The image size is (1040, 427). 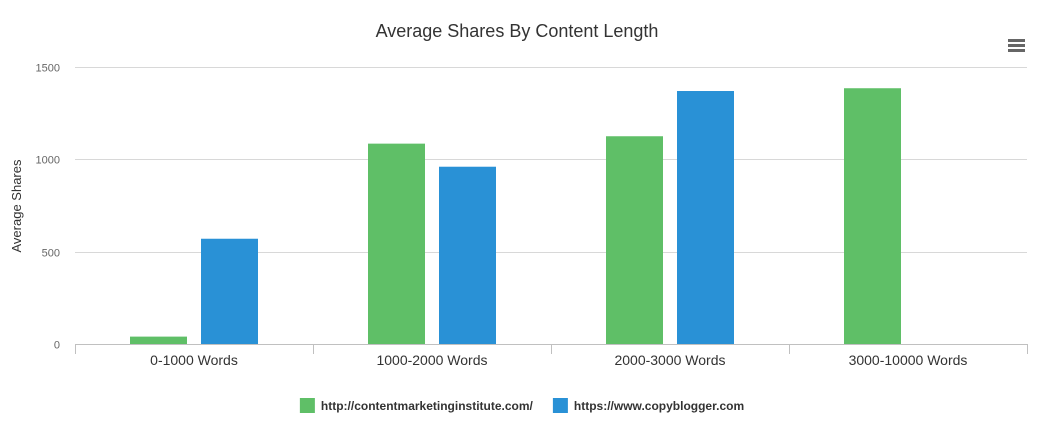 What do you see at coordinates (194, 360) in the screenshot?
I see `x-tick-label: 0-1000 Words` at bounding box center [194, 360].